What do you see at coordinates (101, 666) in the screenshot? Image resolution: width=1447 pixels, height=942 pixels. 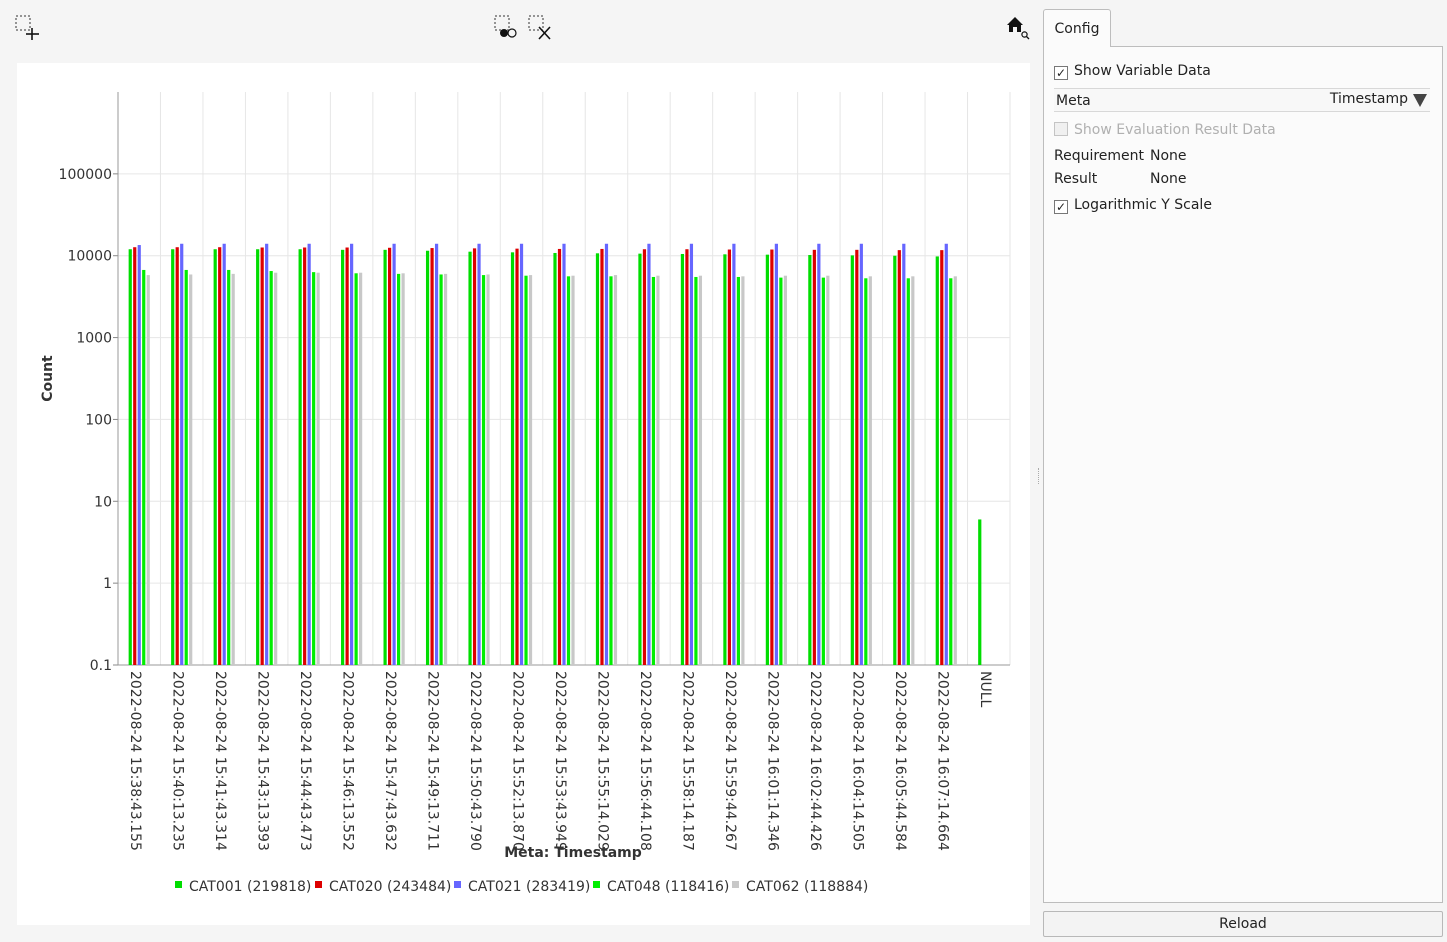 I see `y-tick-label: 0.1` at bounding box center [101, 666].